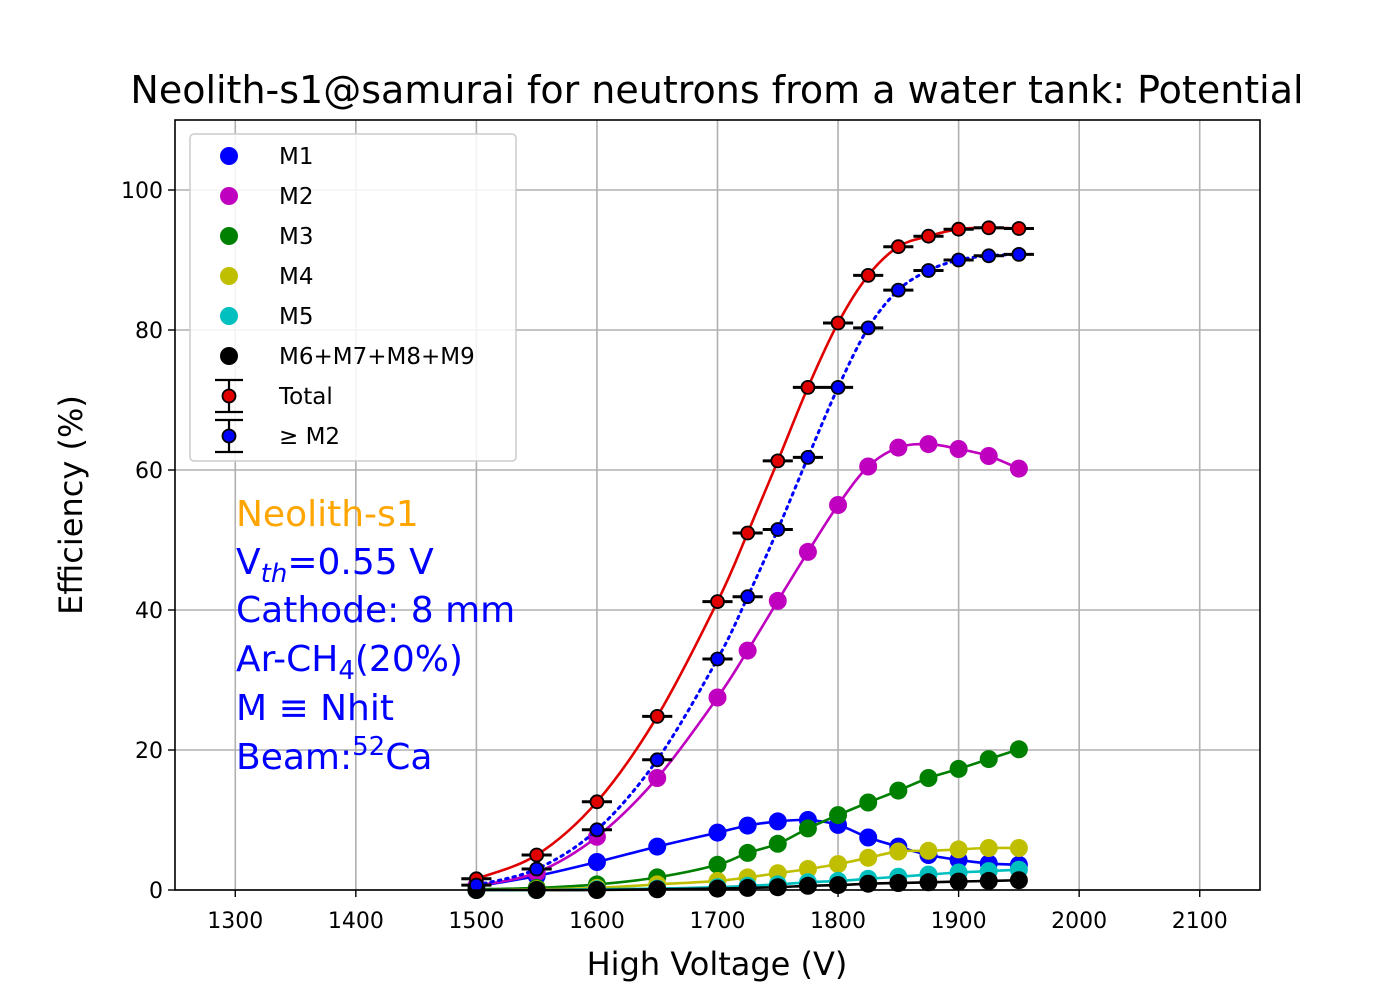  I want to click on legend-entry: M4, so click(266, 277).